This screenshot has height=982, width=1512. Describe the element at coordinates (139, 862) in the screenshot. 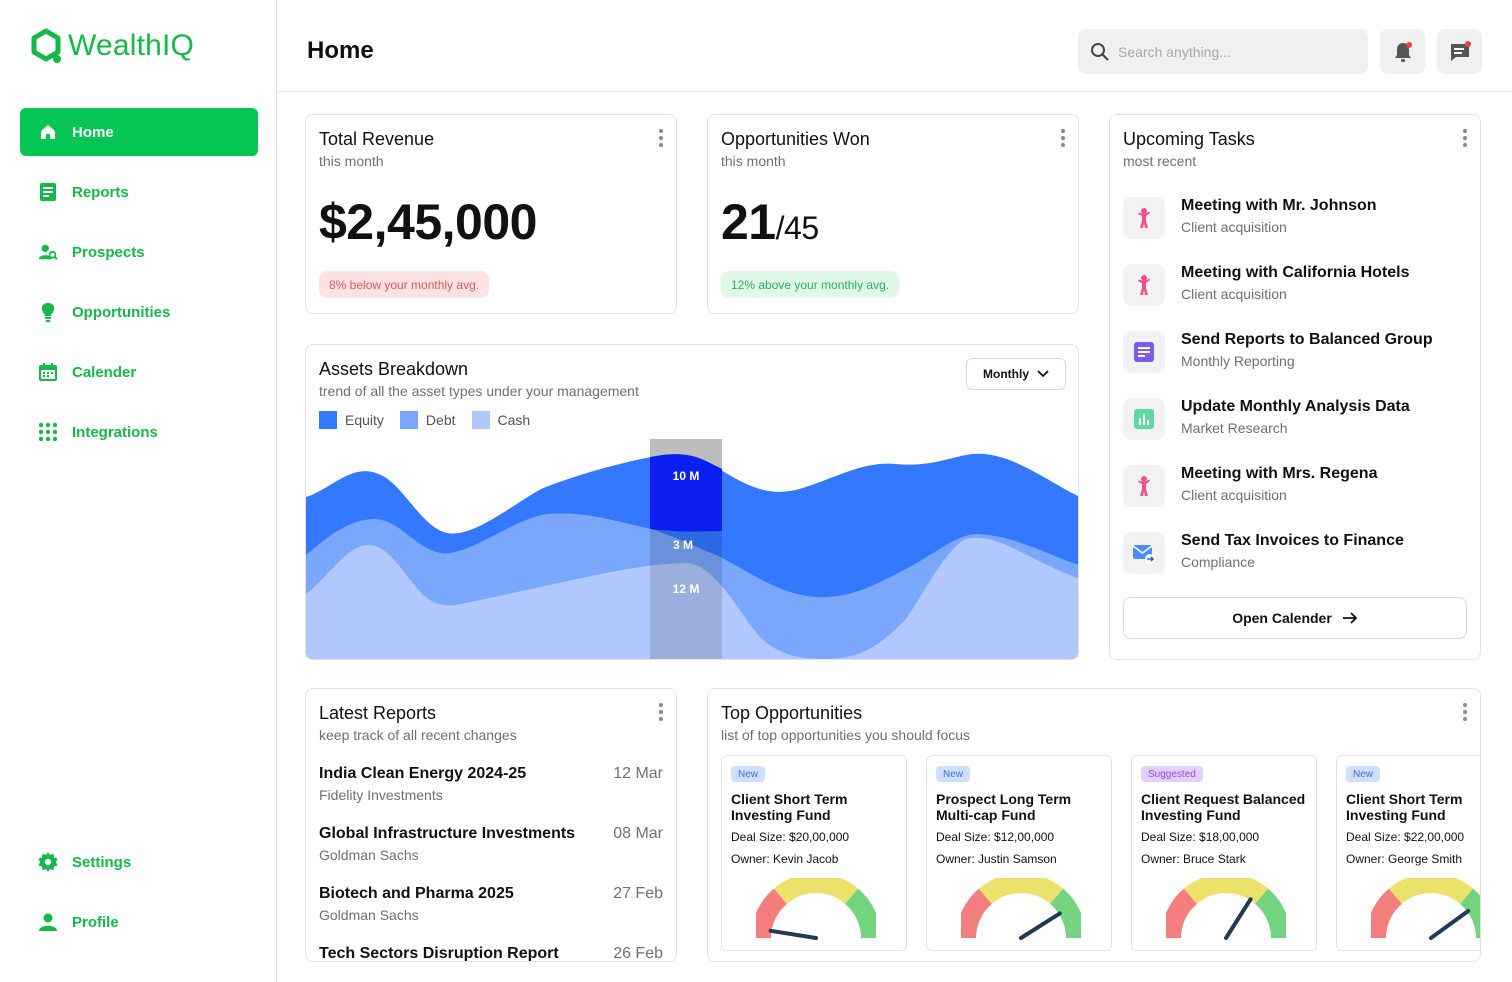

I see `sidebar-item-settings: Settings` at that location.